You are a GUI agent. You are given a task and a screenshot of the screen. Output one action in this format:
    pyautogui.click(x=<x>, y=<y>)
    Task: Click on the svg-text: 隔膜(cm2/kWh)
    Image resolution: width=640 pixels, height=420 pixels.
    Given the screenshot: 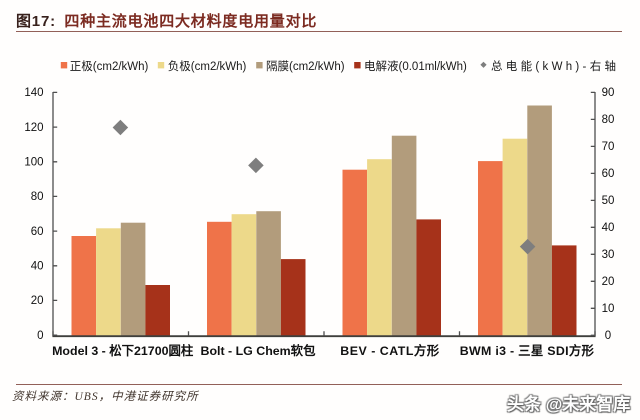 What is the action you would take?
    pyautogui.click(x=305, y=66)
    